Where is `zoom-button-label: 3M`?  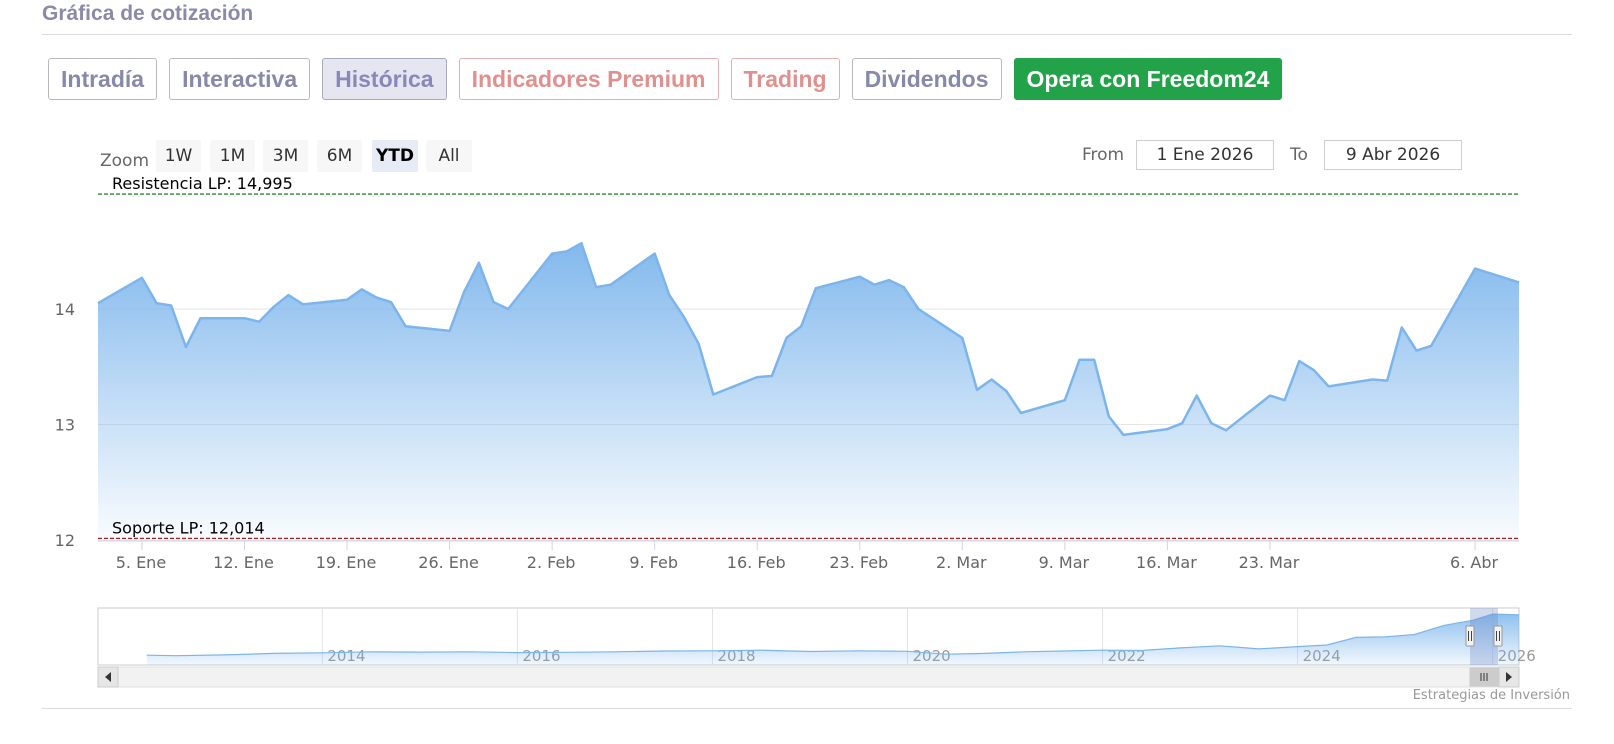 zoom-button-label: 3M is located at coordinates (285, 156).